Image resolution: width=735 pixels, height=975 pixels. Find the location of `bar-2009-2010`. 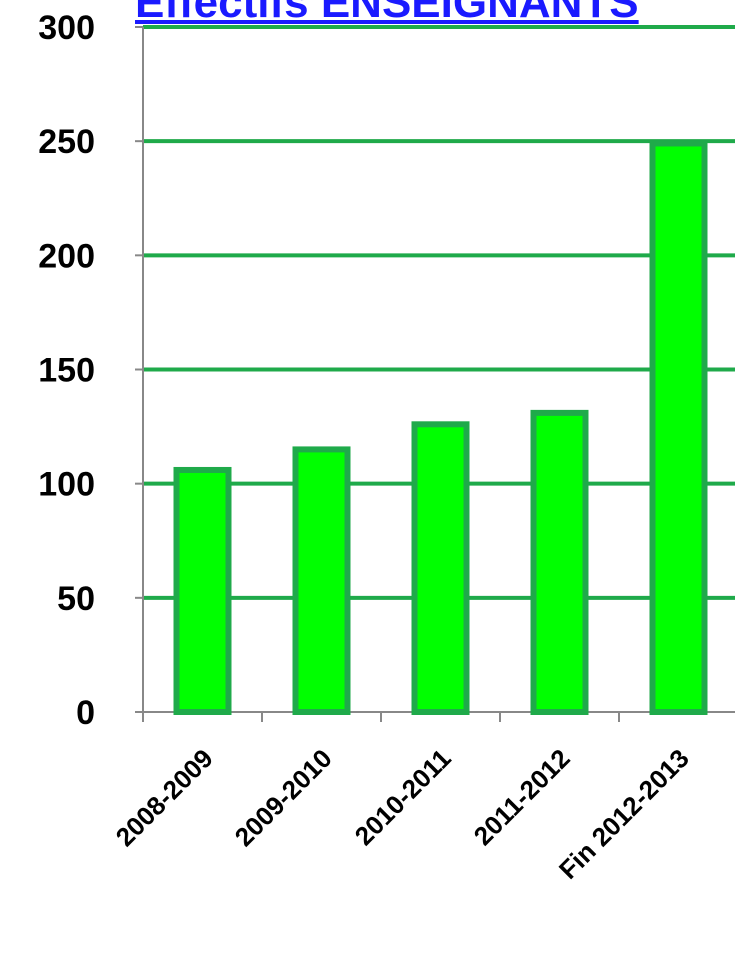

bar-2009-2010 is located at coordinates (321, 580).